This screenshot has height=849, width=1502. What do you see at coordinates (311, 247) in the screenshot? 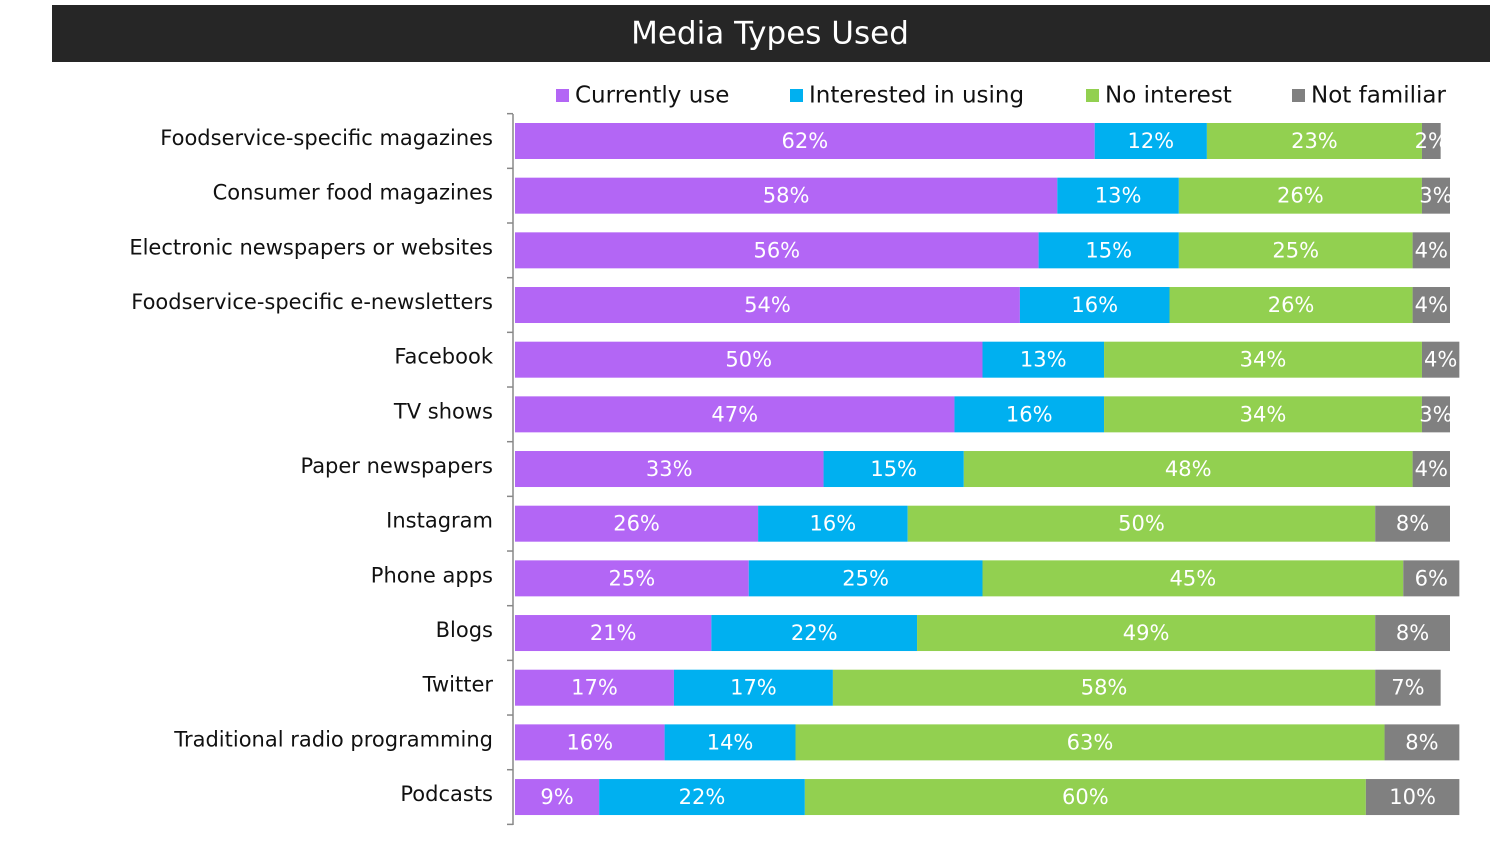
I see `category-label: Electronic newspapers or websites` at bounding box center [311, 247].